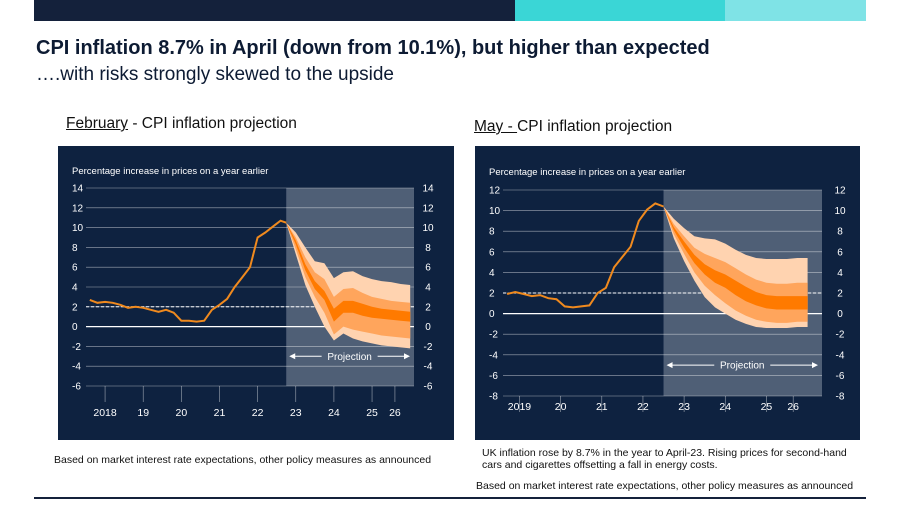  Describe the element at coordinates (620, 10) in the screenshot. I see `top-bar-teal` at that location.